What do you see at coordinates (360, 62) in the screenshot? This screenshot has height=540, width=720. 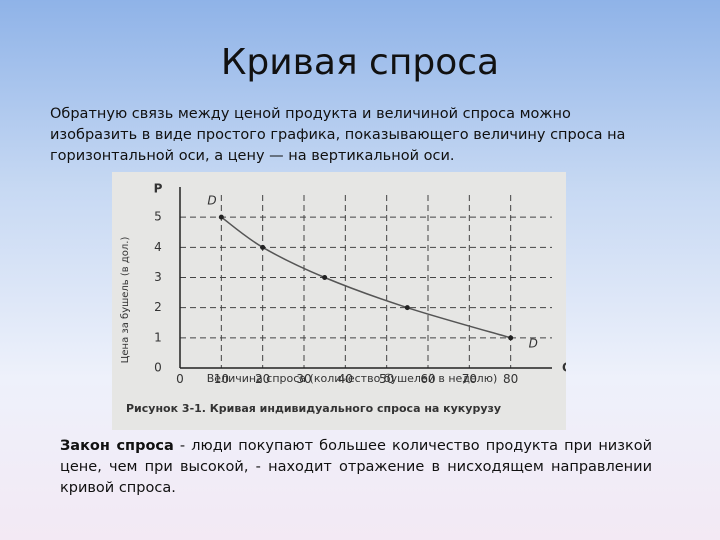 I see `slide-title: Кривая спроса` at bounding box center [360, 62].